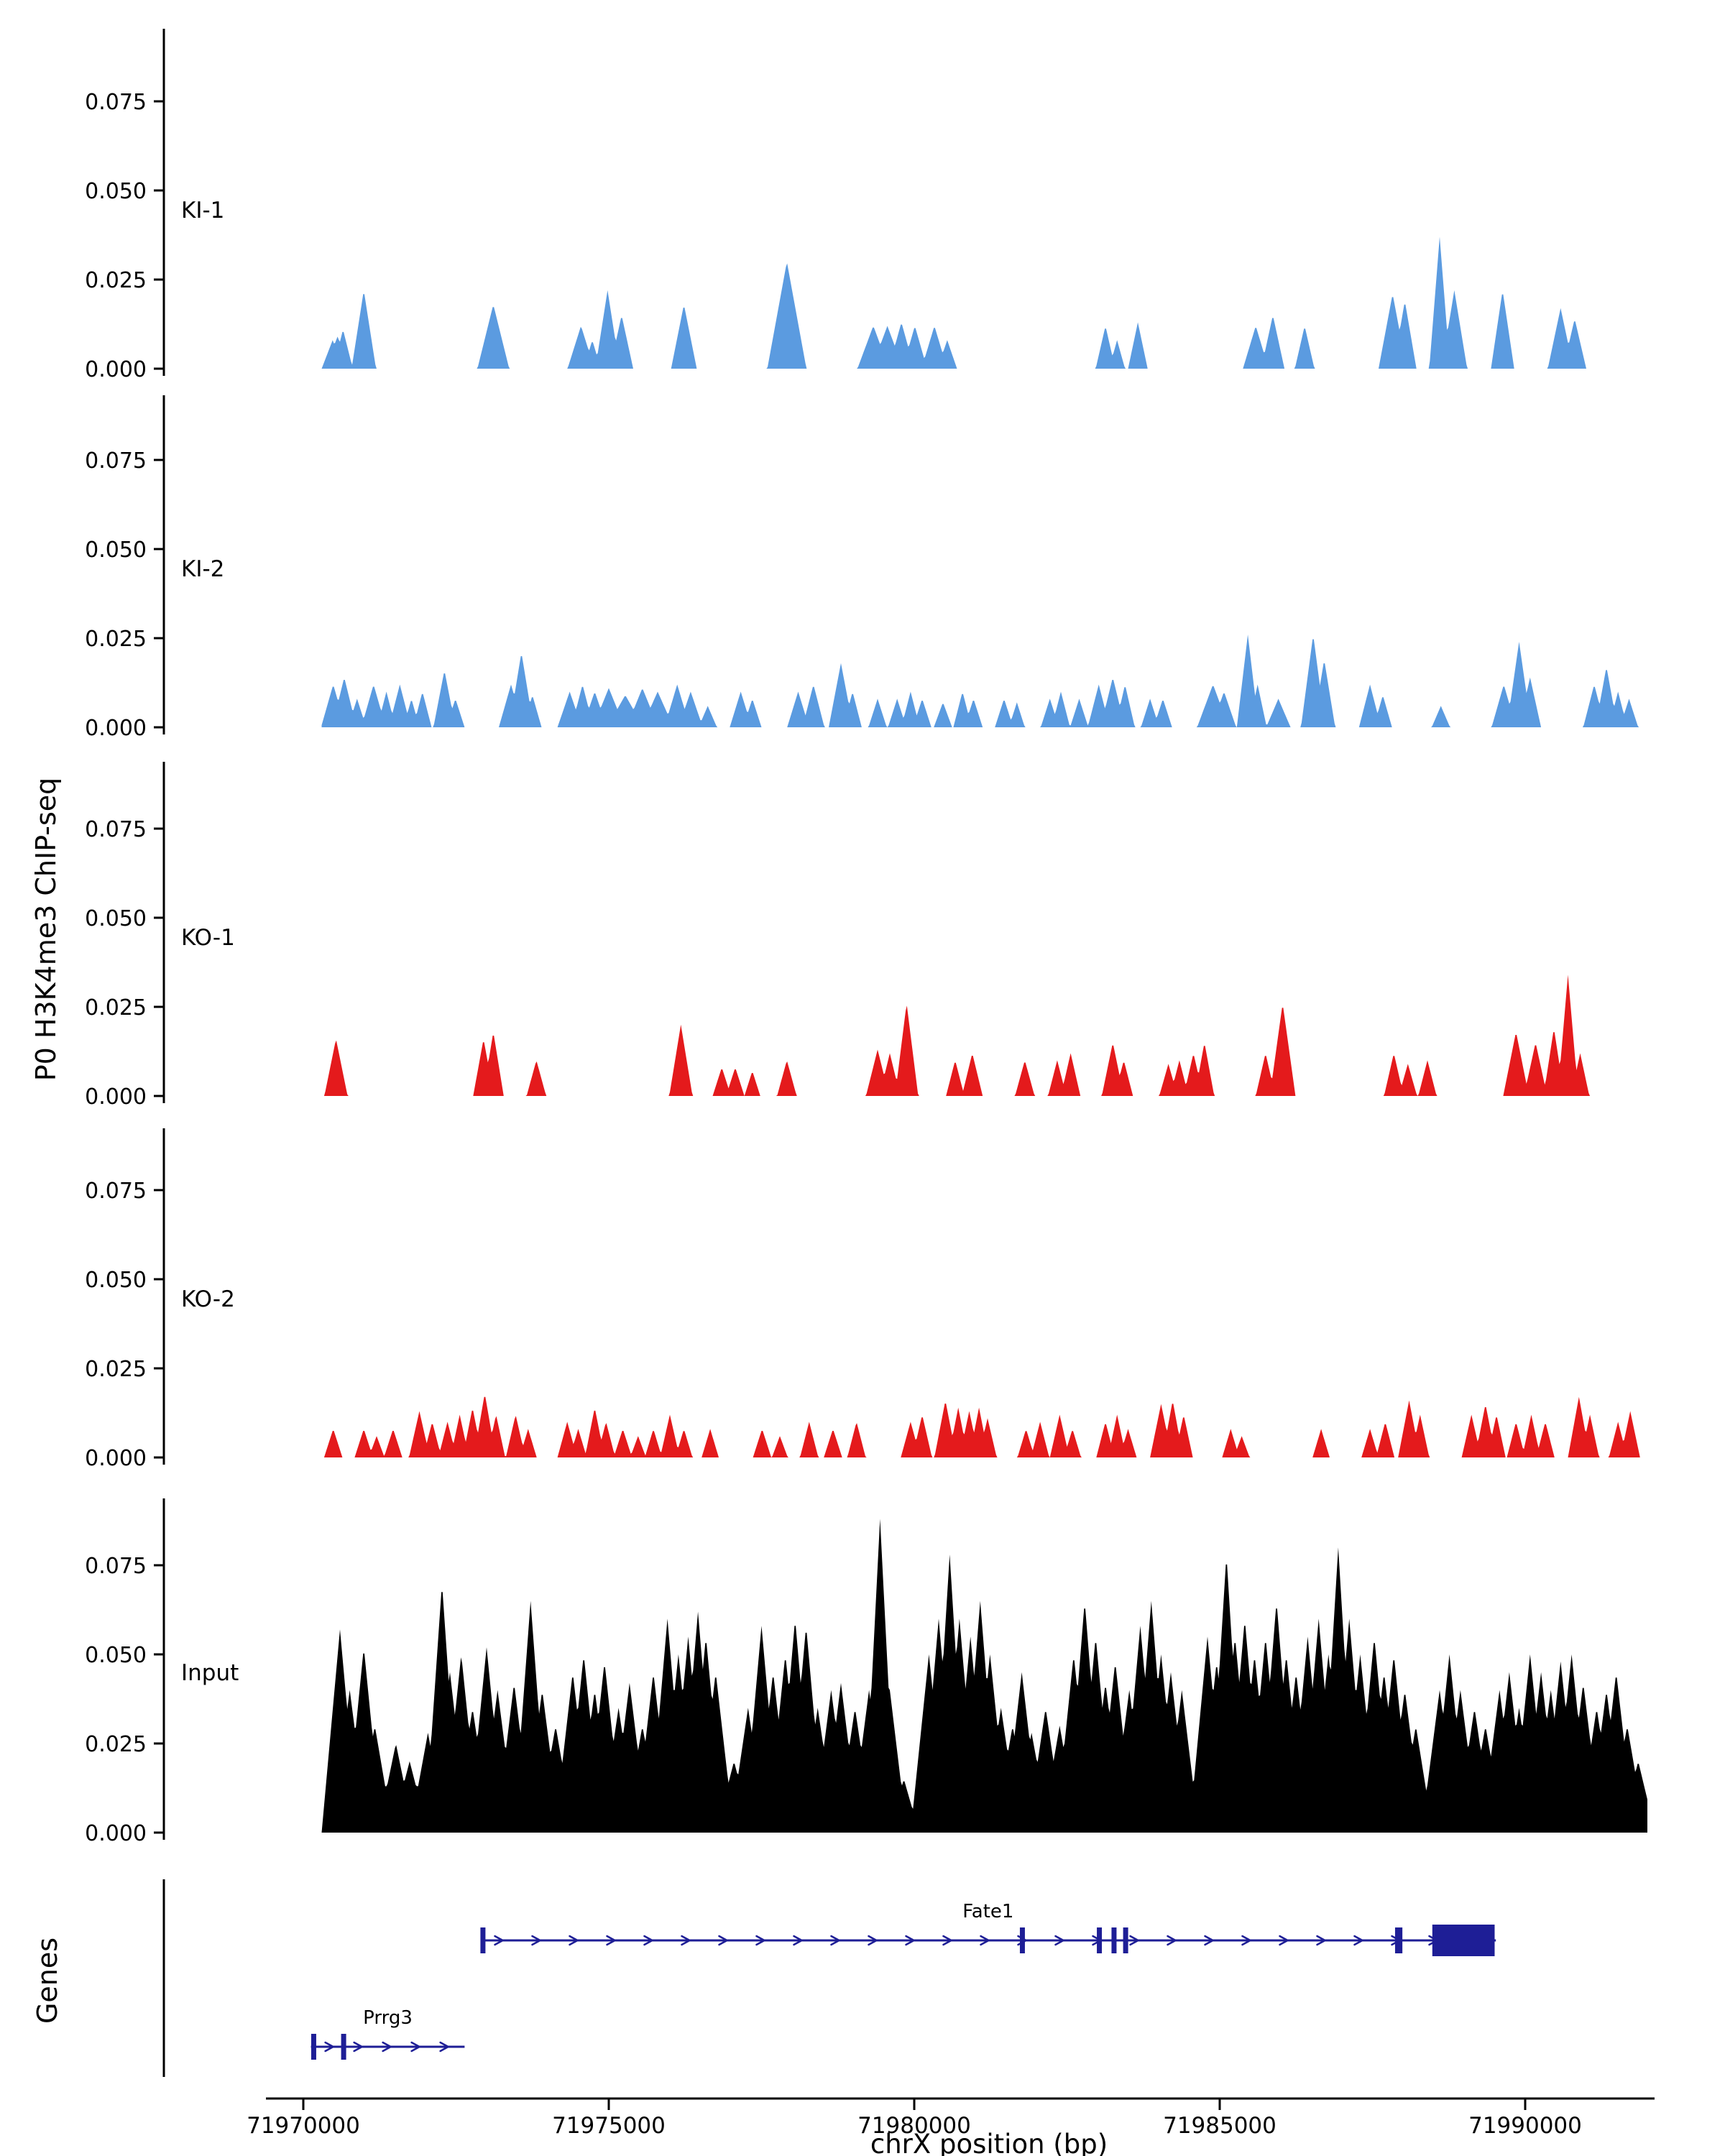 The image size is (1725, 2156). What do you see at coordinates (208, 1299) in the screenshot?
I see `track-label-ko-2: KO-2` at bounding box center [208, 1299].